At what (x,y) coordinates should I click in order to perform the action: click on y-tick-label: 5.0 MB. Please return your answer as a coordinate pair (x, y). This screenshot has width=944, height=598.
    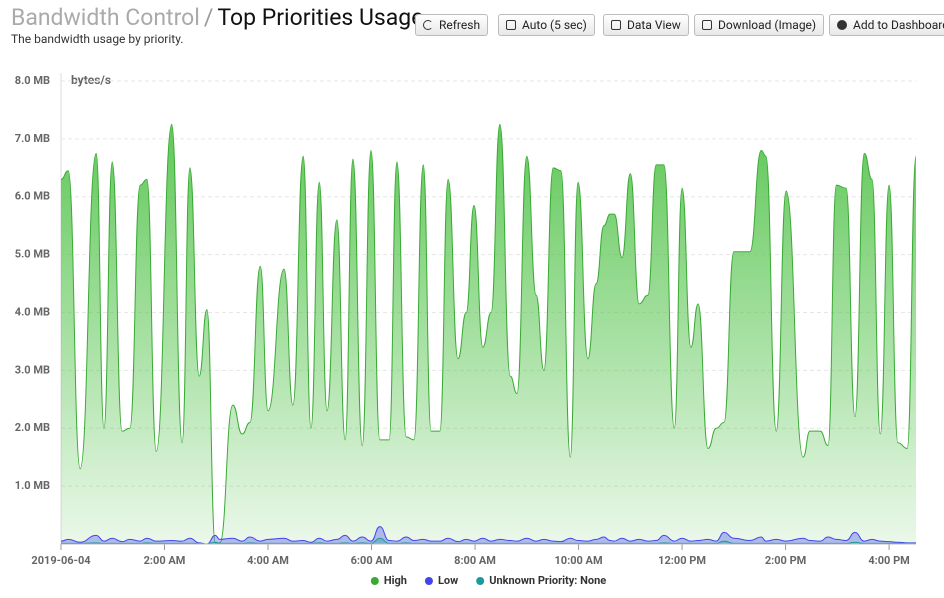
    Looking at the image, I should click on (32, 254).